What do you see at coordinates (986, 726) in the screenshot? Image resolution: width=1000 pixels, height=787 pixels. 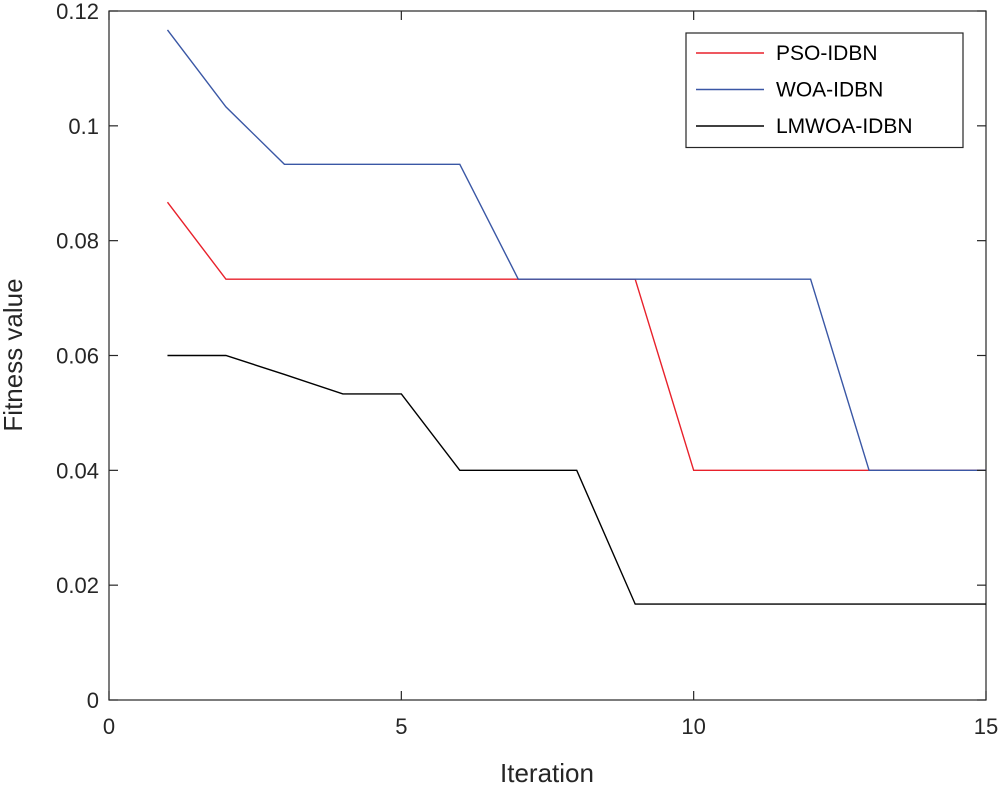 I see `x-tick-label: 15` at bounding box center [986, 726].